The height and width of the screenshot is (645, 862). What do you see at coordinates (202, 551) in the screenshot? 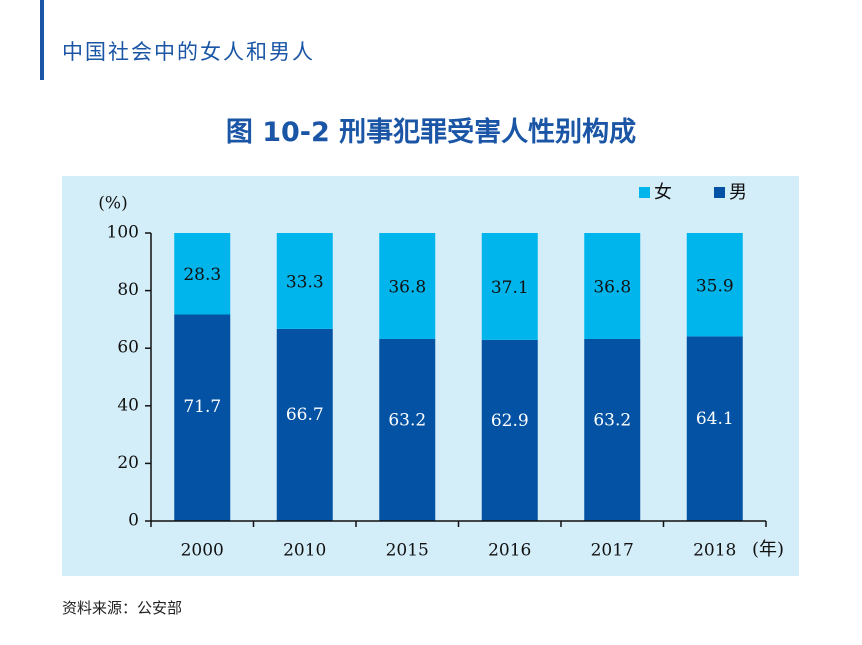
I see `x-tick-label-2000: 2000` at bounding box center [202, 551].